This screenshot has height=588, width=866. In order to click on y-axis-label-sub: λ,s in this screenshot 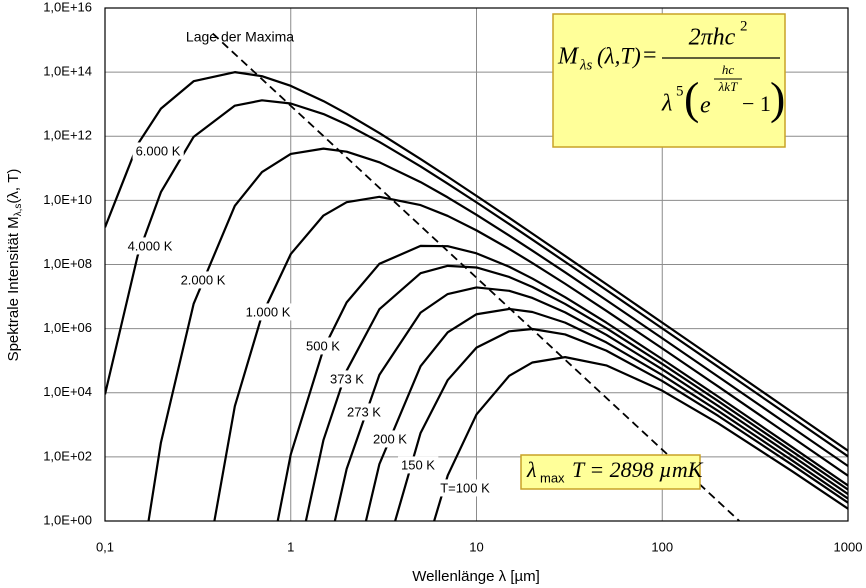, I will do `click(18, 210)`.